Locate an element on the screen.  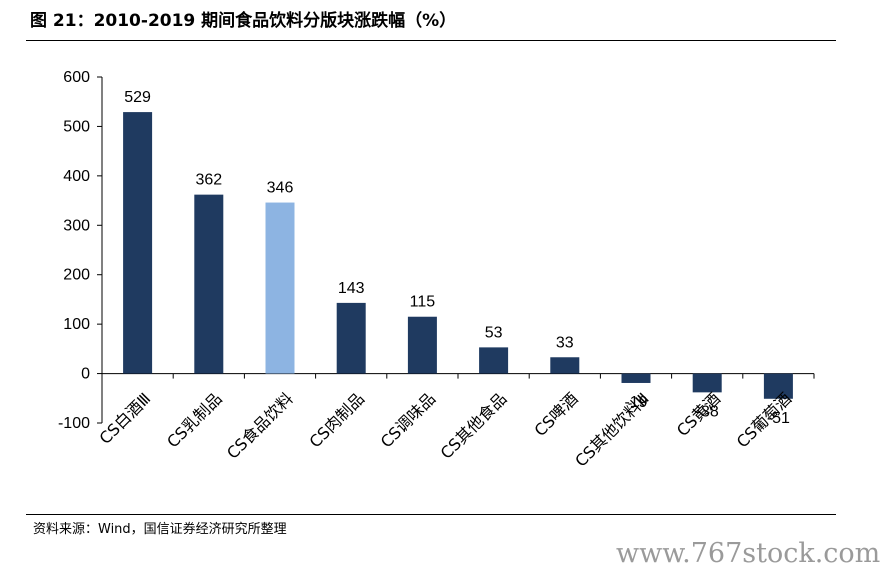
y-tick-label: 100 is located at coordinates (76, 324).